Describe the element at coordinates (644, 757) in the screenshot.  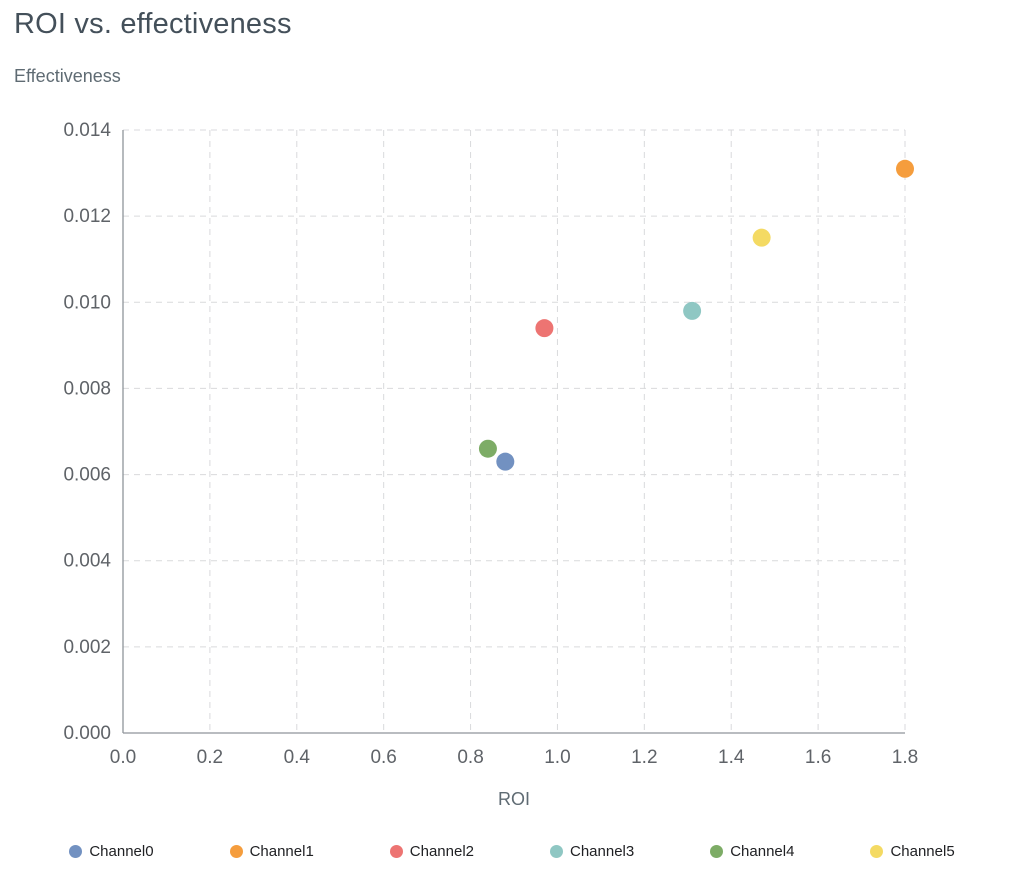
I see `x-tick-label: 1.2` at that location.